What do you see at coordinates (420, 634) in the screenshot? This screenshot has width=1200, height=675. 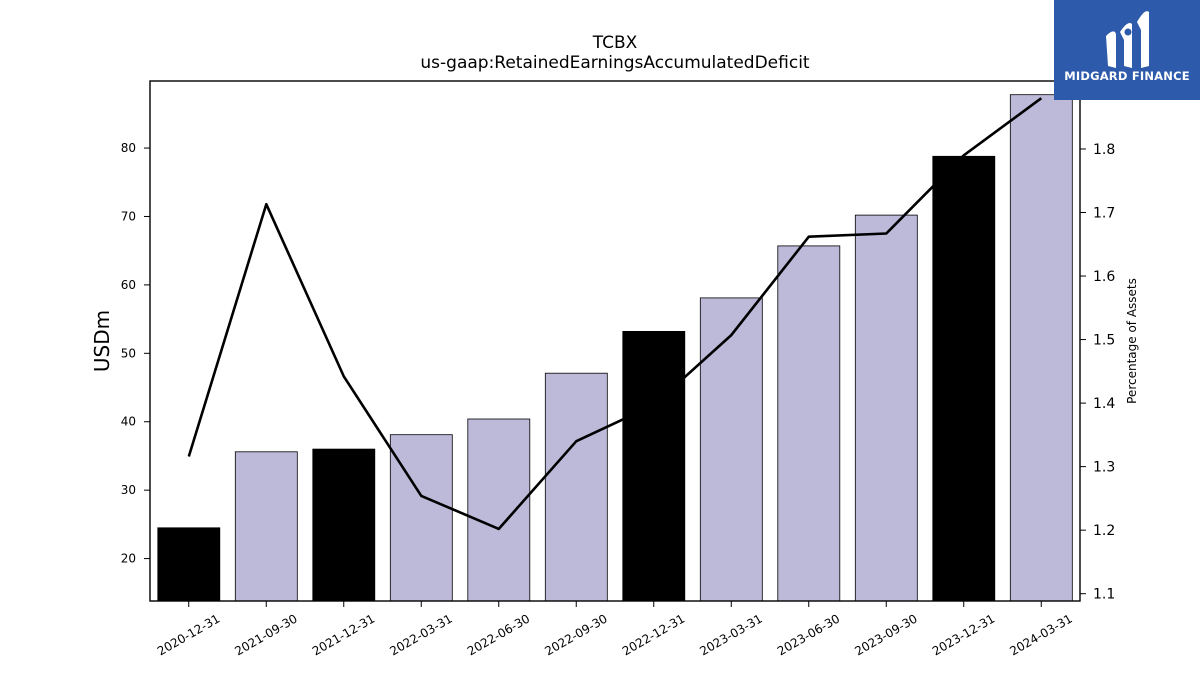 I see `x-tick-label: 2022-03-31` at bounding box center [420, 634].